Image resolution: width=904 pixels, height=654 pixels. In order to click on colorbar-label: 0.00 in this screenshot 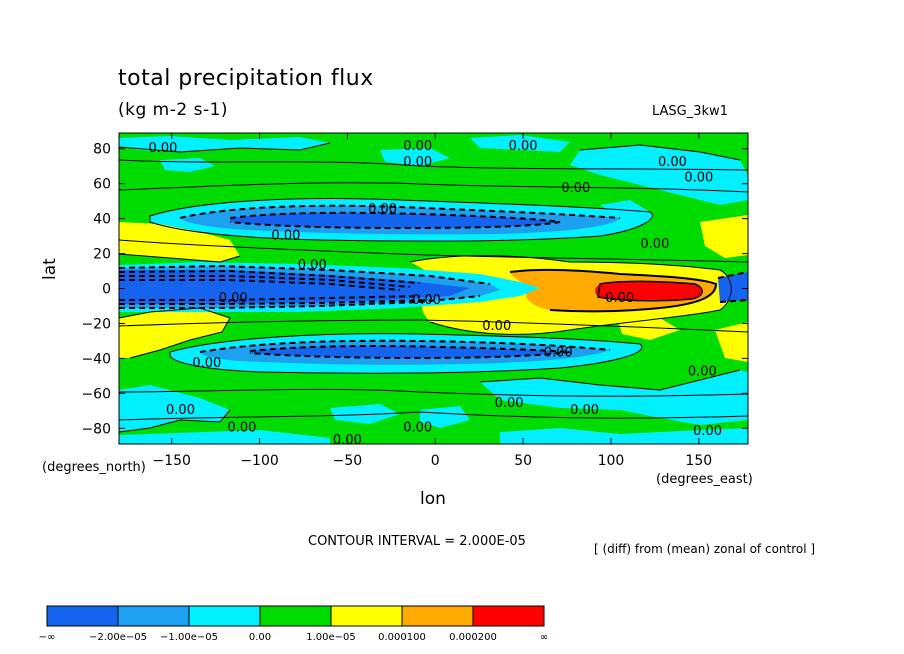, I will do `click(260, 637)`.